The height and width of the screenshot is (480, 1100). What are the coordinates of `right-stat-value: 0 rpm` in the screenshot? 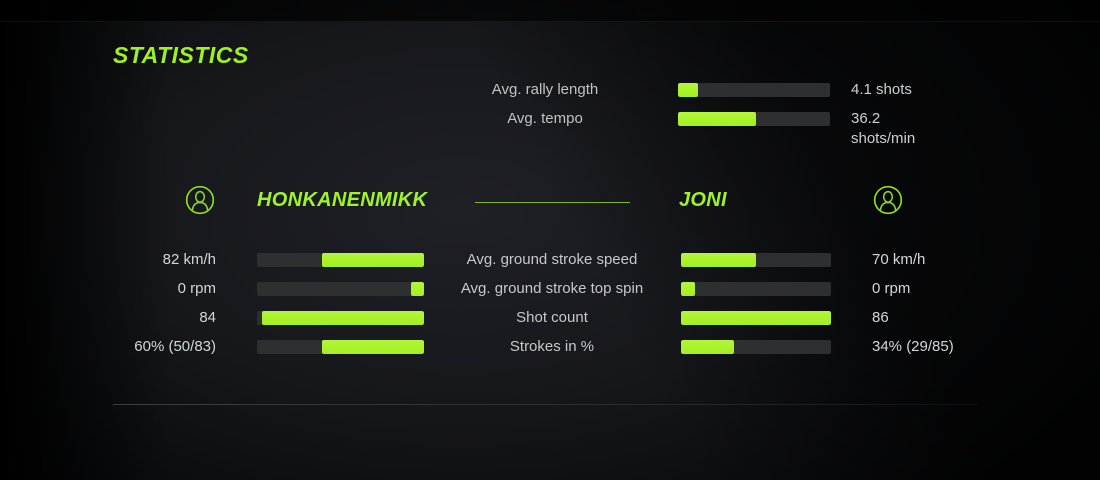 It's located at (891, 288).